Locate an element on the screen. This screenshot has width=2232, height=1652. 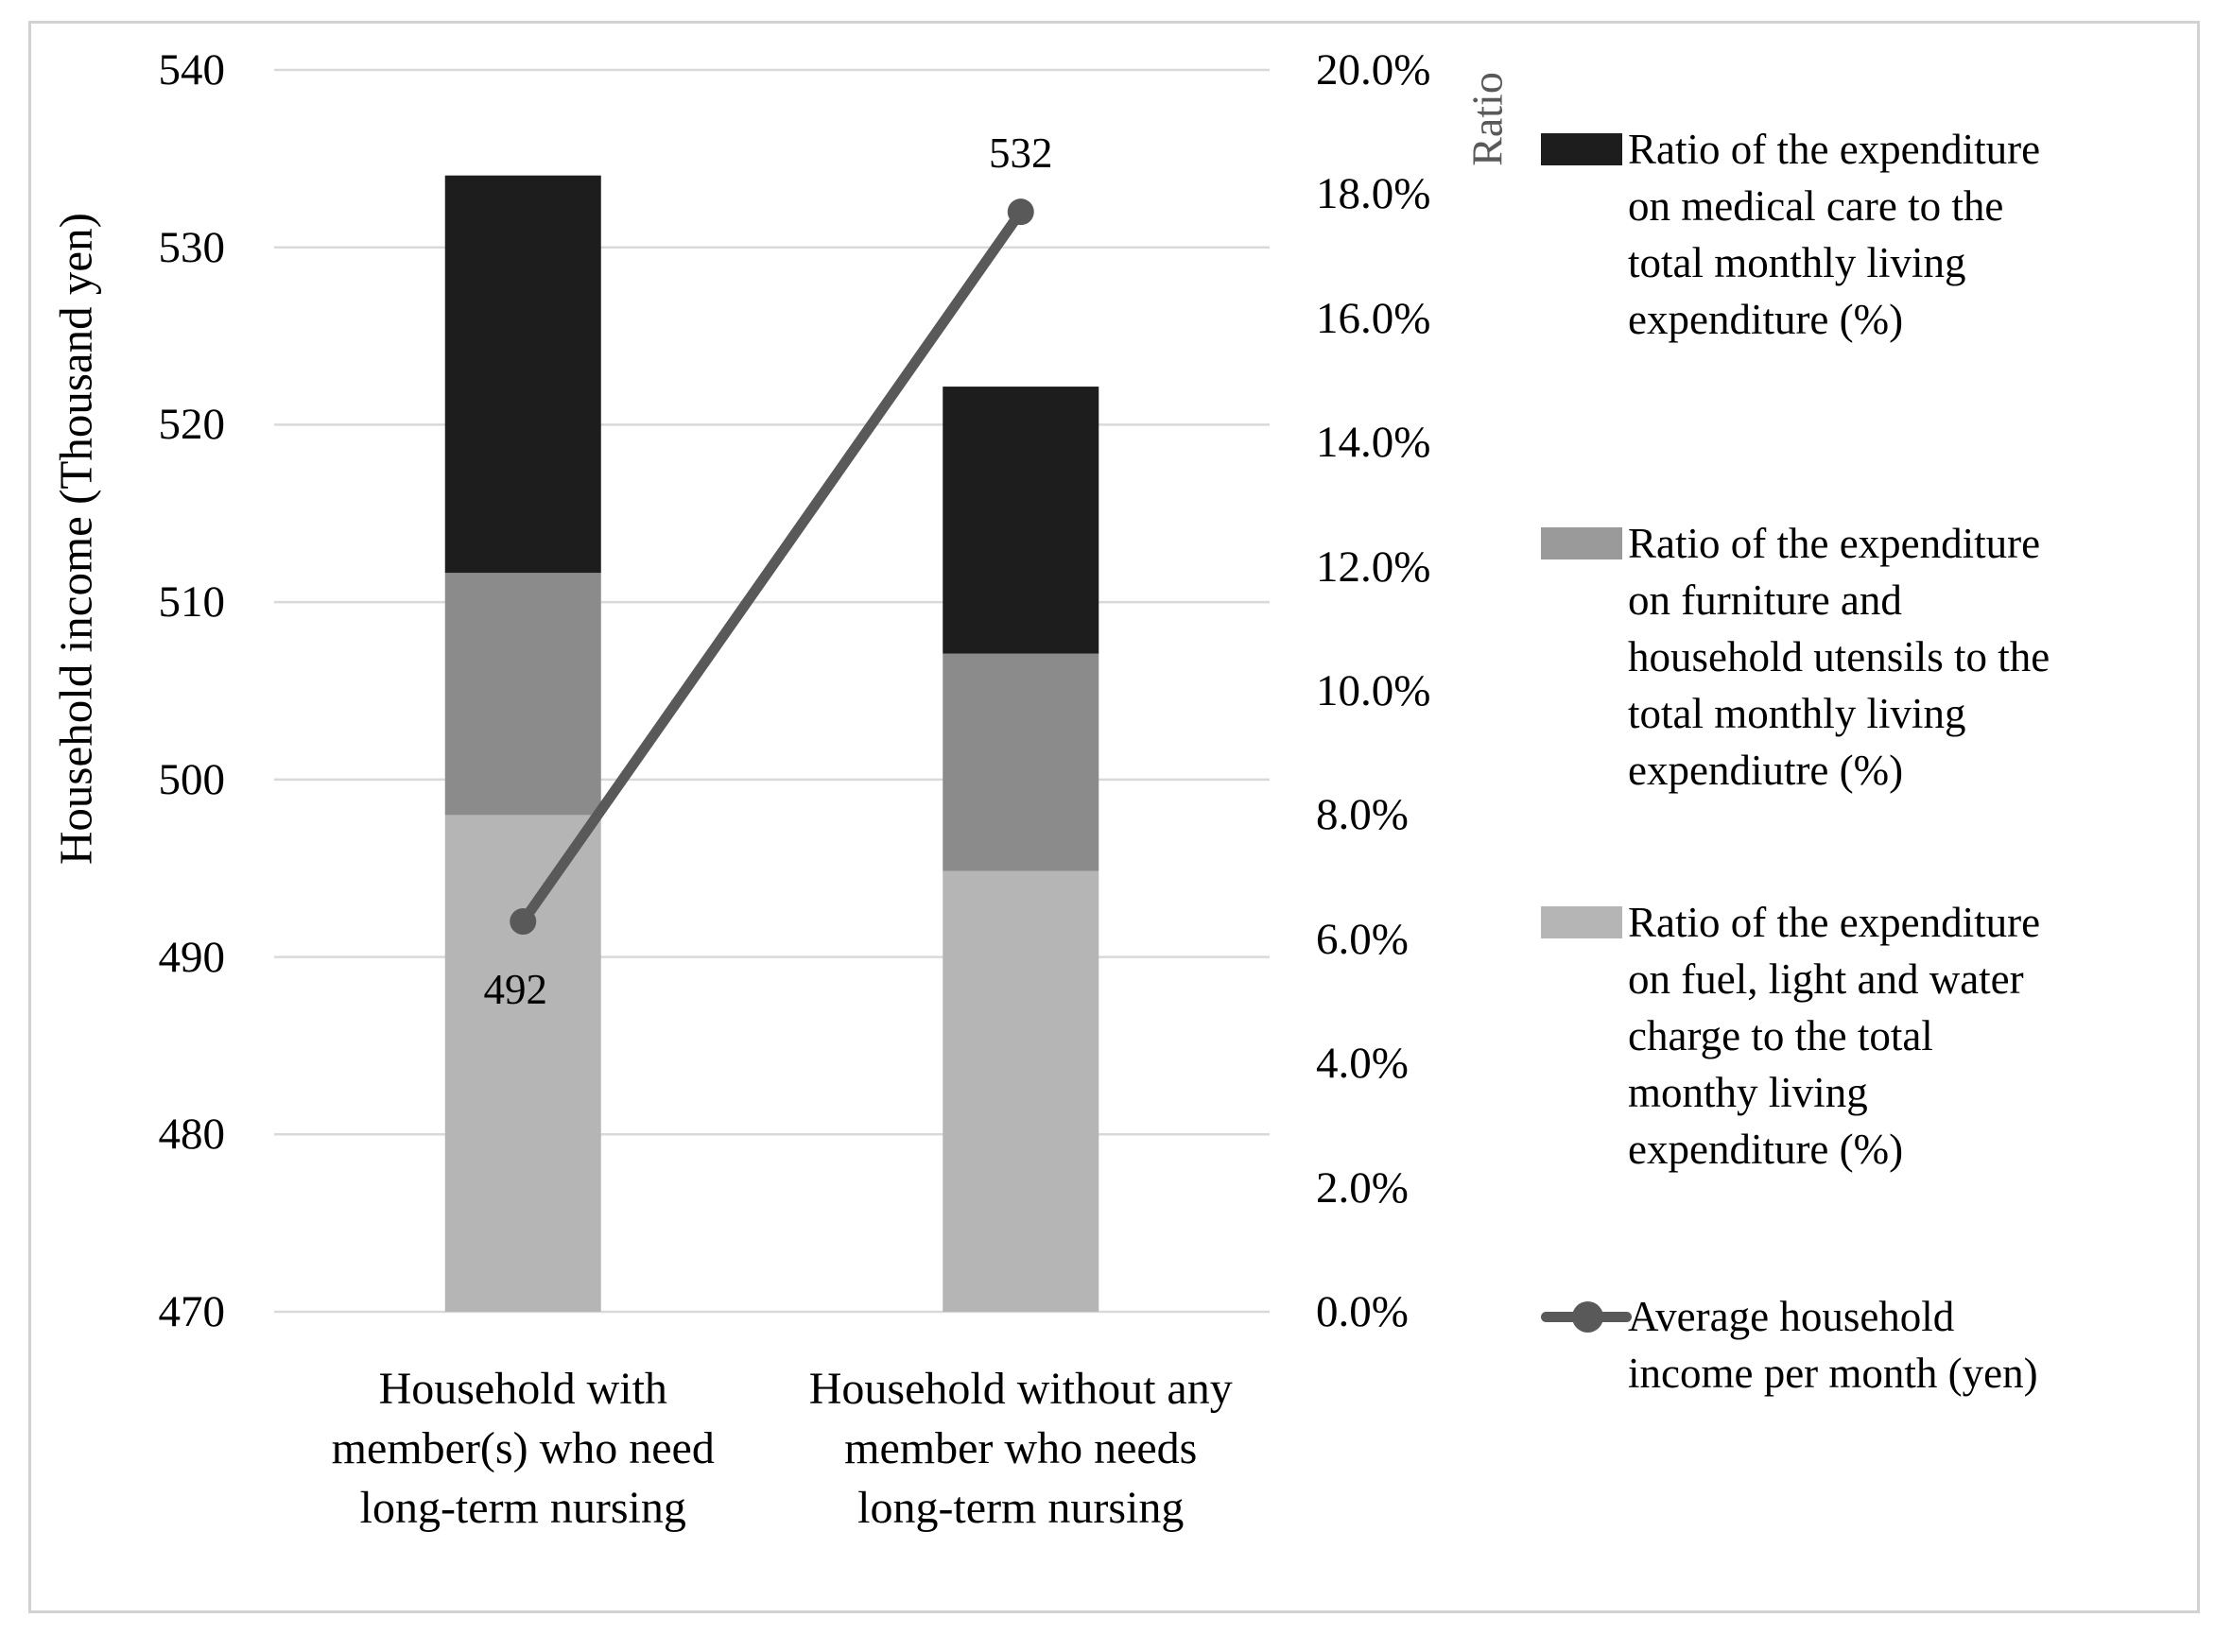
y-axis-tick-label-right: 14.0% is located at coordinates (1374, 443).